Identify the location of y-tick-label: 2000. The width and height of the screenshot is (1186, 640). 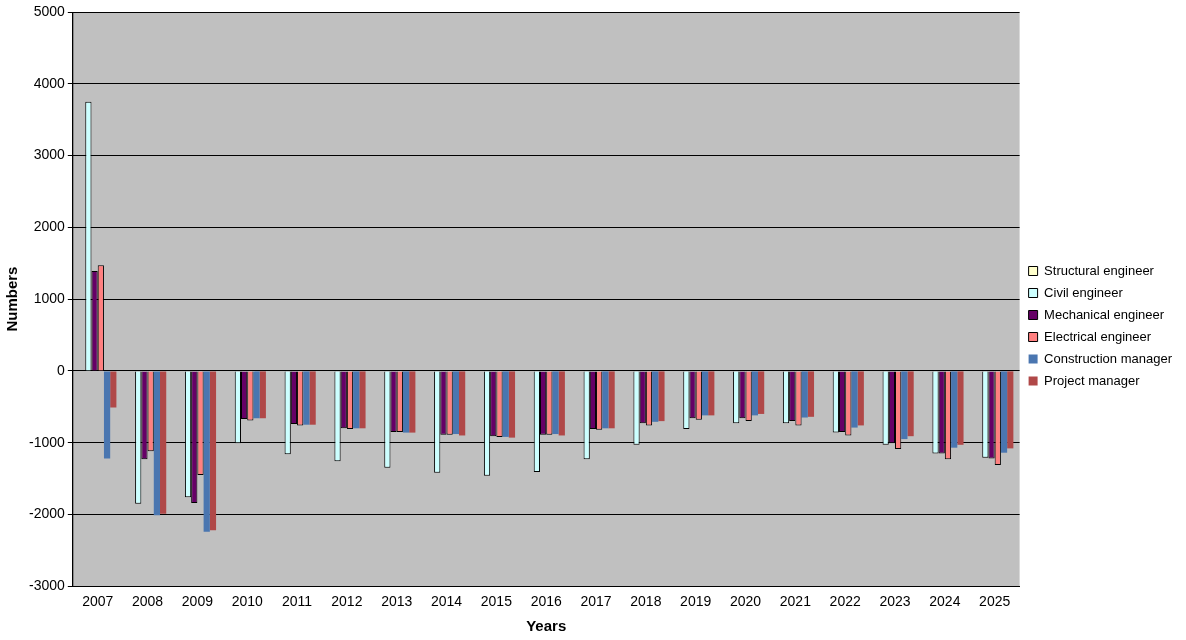
(49, 226).